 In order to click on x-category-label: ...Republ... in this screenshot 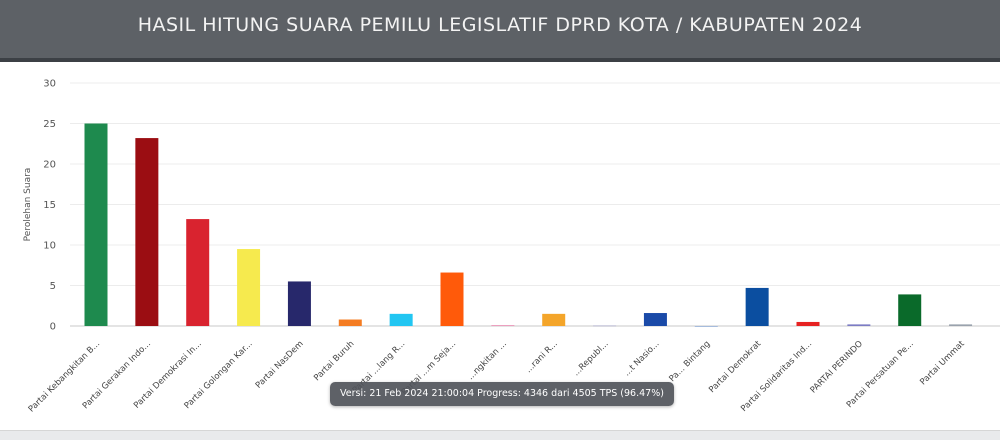, I will do `click(590, 358)`.